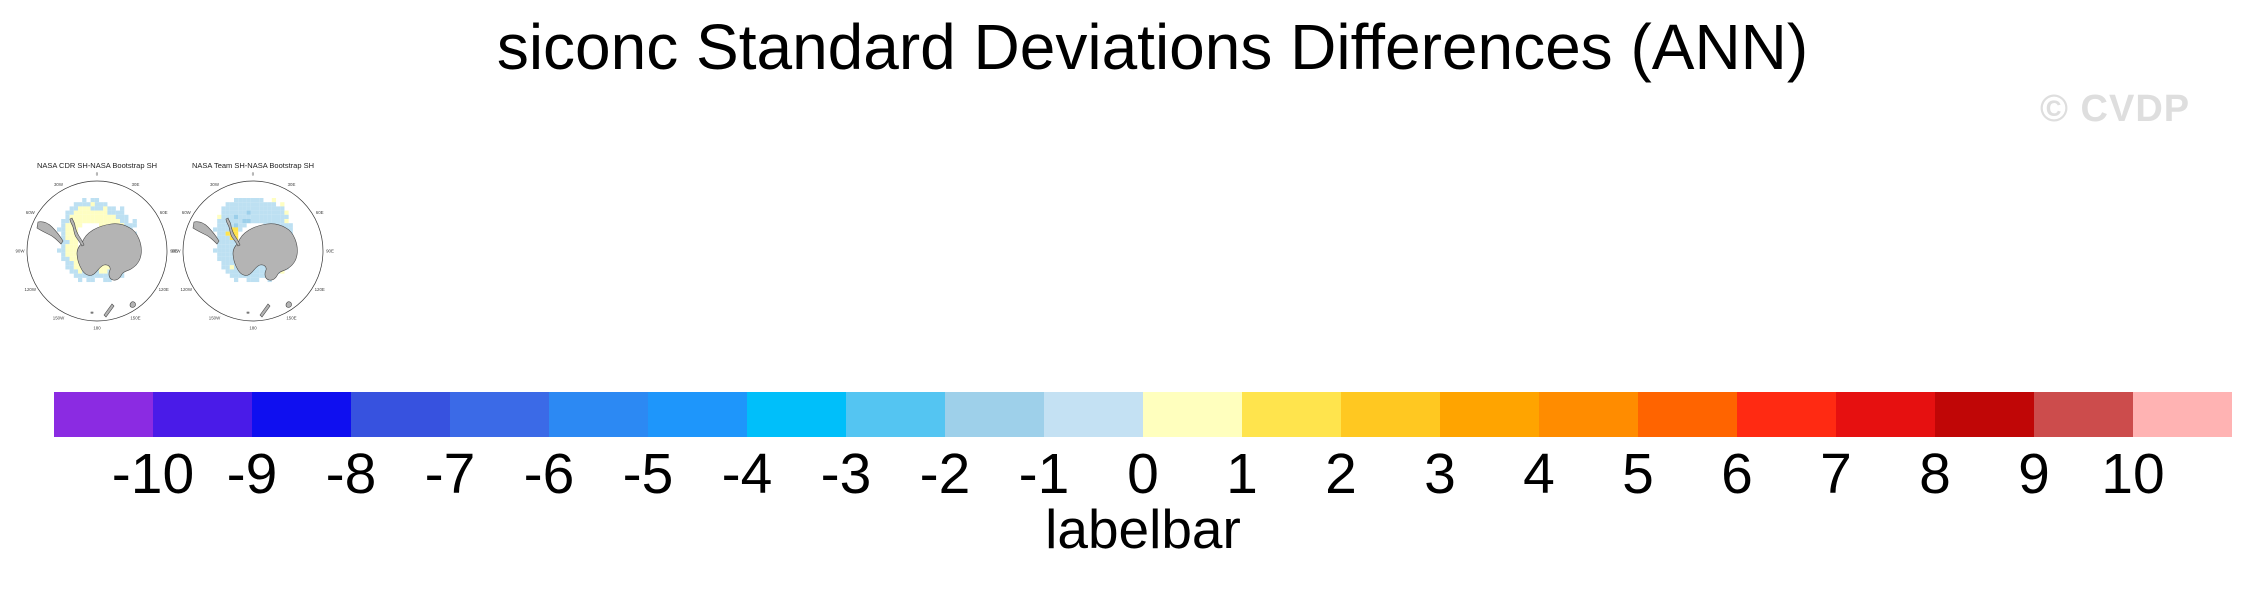 Image resolution: width=2249 pixels, height=590 pixels. I want to click on labelbar-tick: -7, so click(450, 474).